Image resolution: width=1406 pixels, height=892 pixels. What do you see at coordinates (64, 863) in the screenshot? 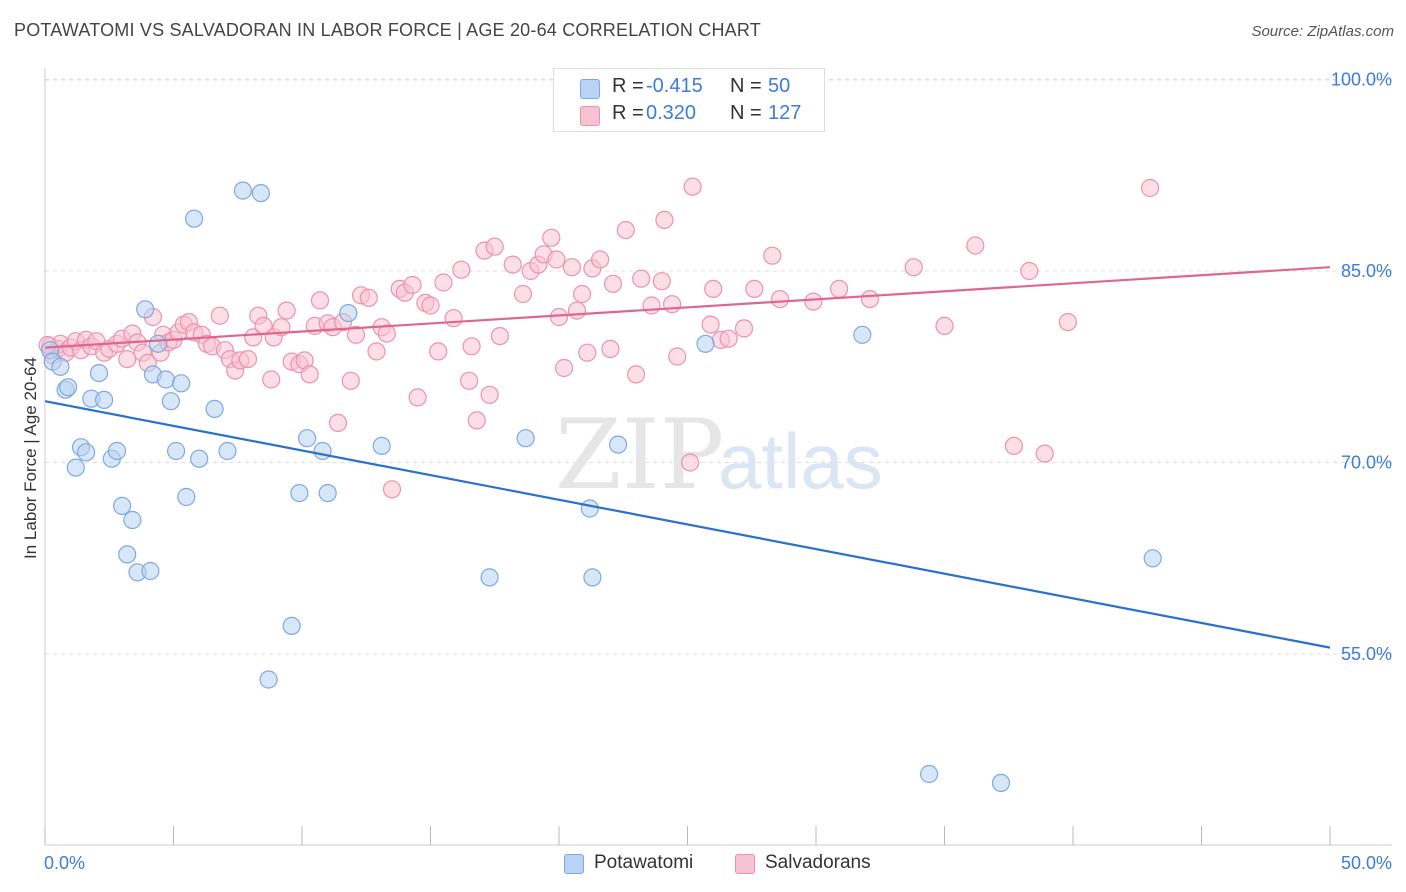
I see `x-tick-label: 0.0%` at bounding box center [64, 863].